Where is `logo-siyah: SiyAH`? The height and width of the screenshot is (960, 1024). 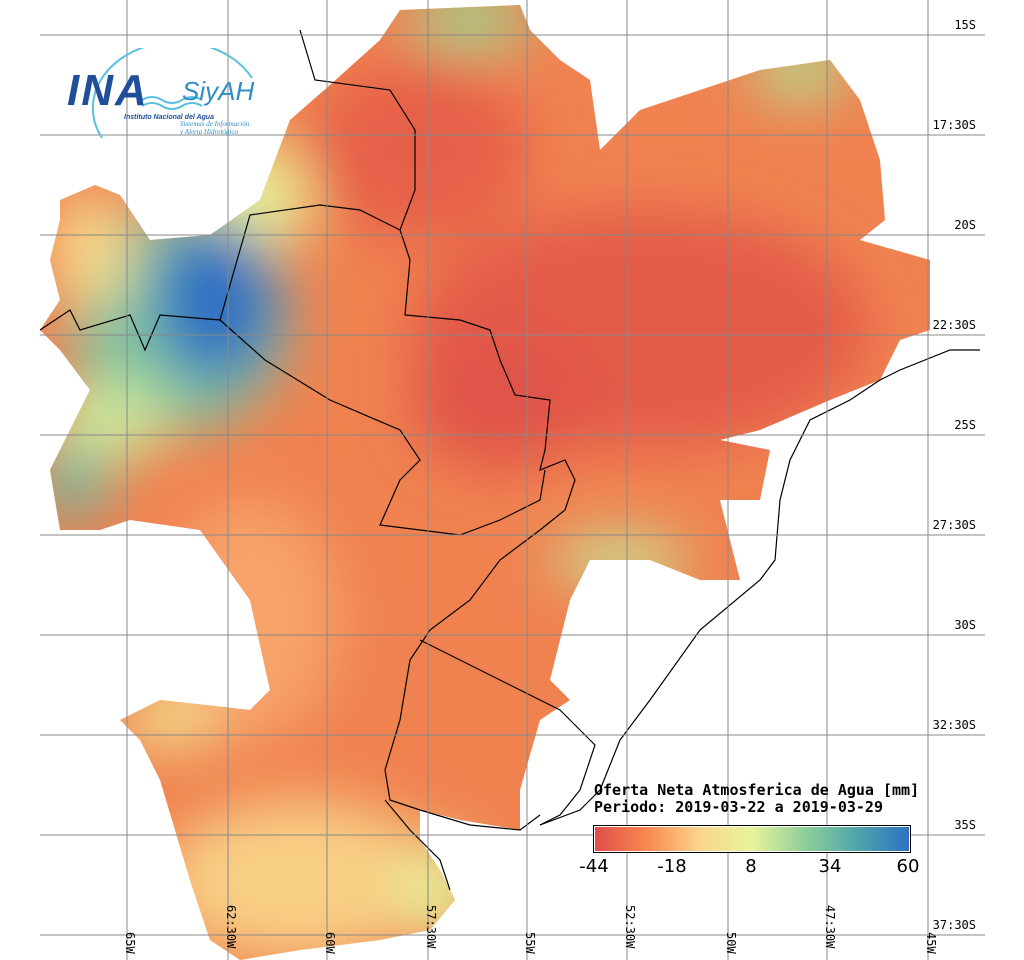 logo-siyah: SiyAH is located at coordinates (218, 91).